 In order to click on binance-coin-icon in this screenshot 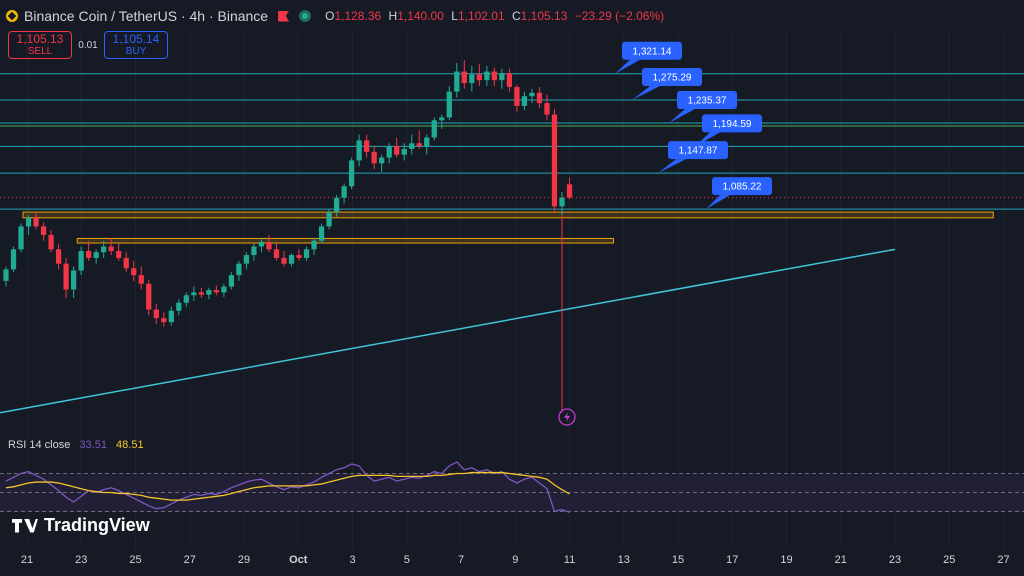, I will do `click(12, 16)`.